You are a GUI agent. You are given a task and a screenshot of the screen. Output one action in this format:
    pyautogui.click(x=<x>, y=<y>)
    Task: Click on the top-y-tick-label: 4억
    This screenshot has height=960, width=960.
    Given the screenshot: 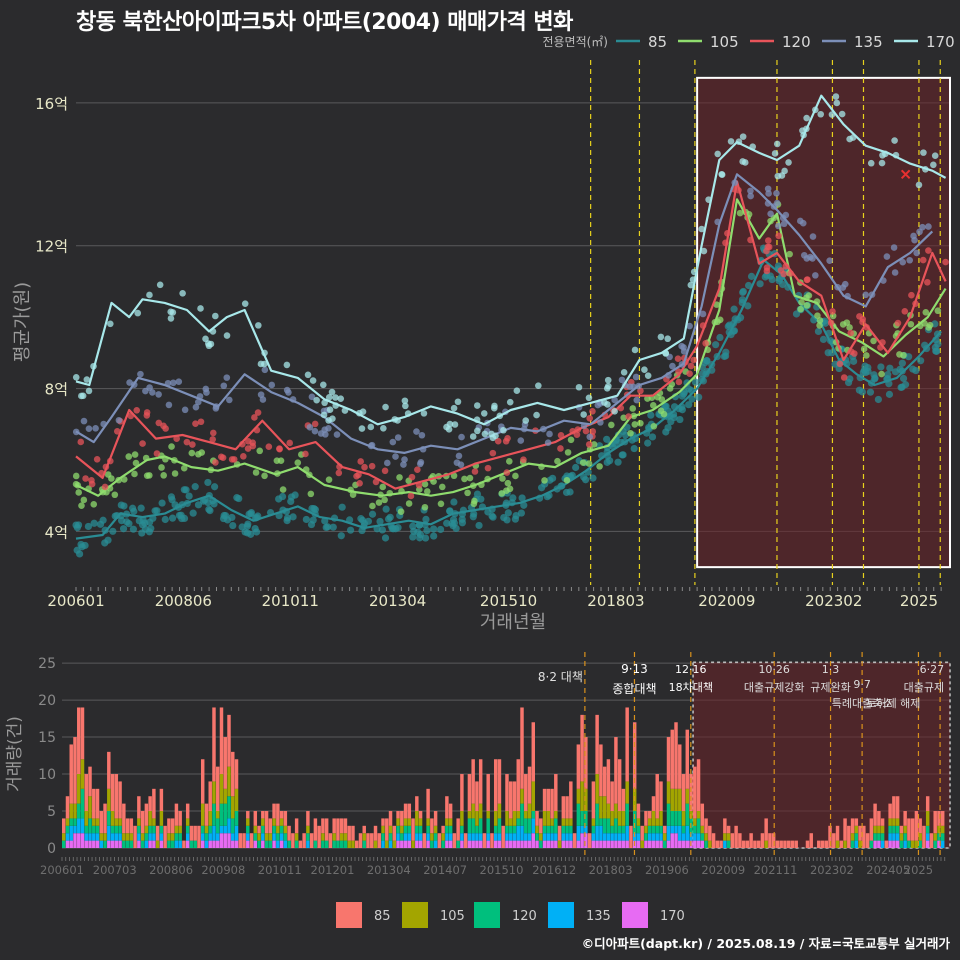 What is the action you would take?
    pyautogui.click(x=56, y=532)
    